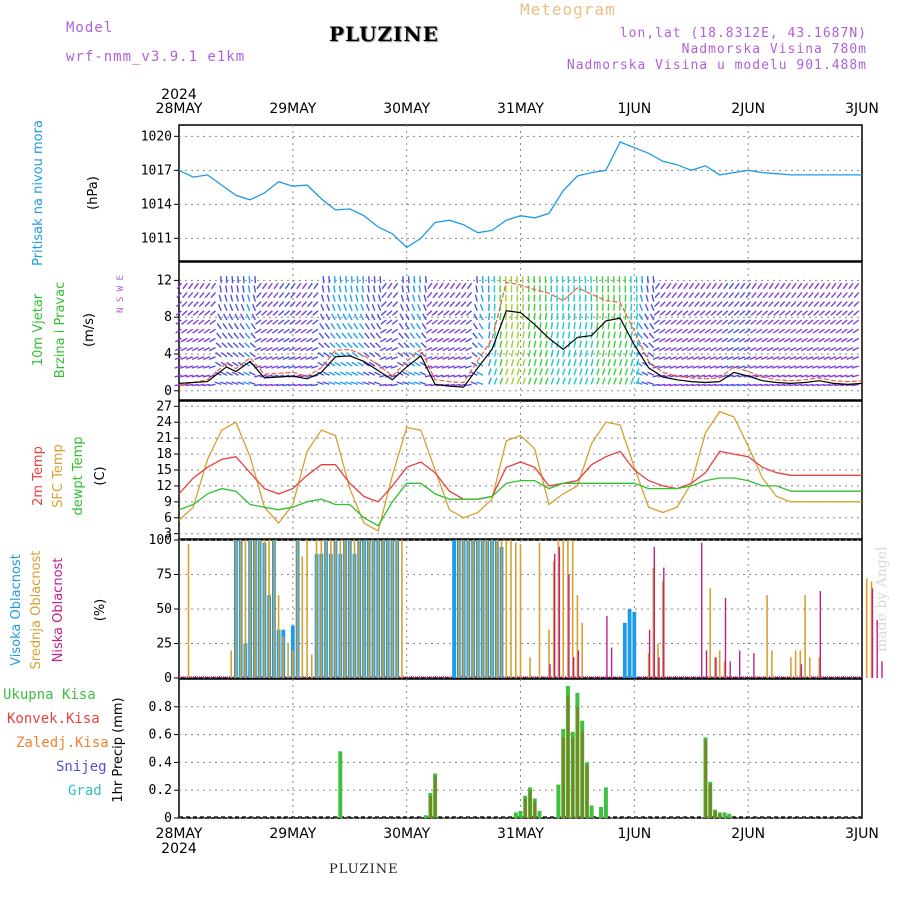 The width and height of the screenshot is (900, 900). What do you see at coordinates (38, 329) in the screenshot?
I see `wind-title: 10m Vjetar` at bounding box center [38, 329].